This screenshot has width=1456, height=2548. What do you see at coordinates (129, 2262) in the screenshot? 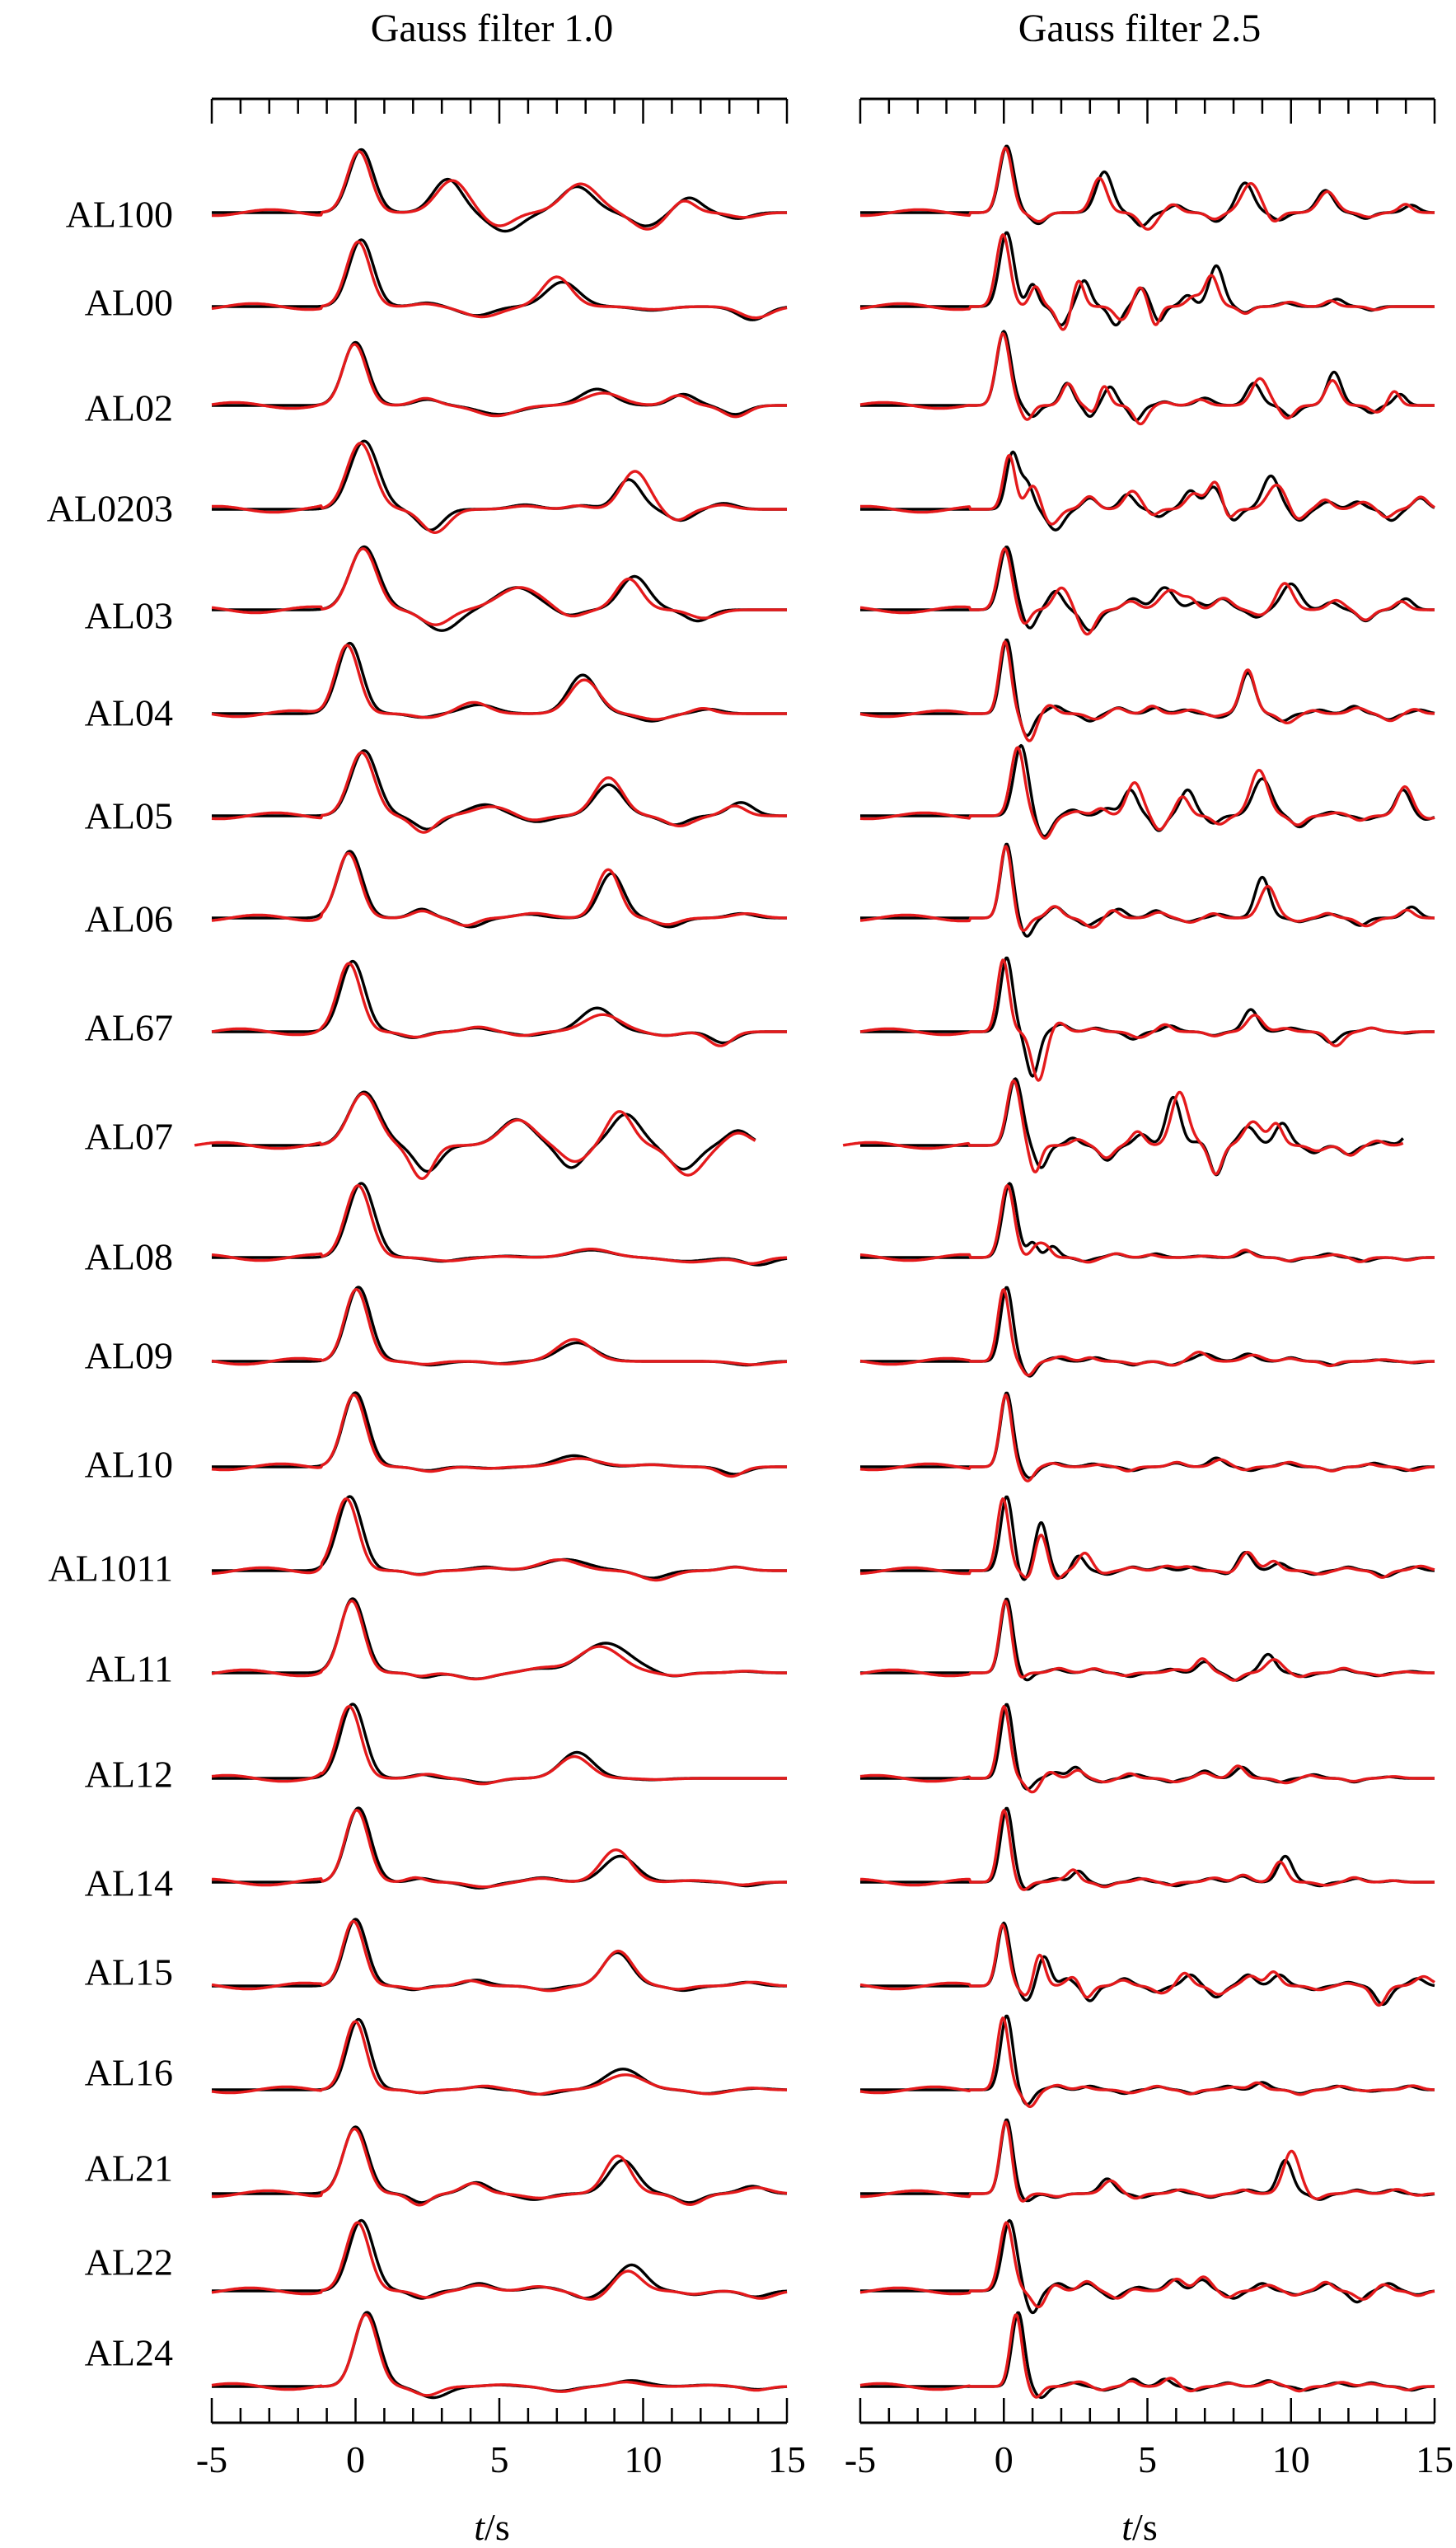
I see `station-label: AL22` at bounding box center [129, 2262].